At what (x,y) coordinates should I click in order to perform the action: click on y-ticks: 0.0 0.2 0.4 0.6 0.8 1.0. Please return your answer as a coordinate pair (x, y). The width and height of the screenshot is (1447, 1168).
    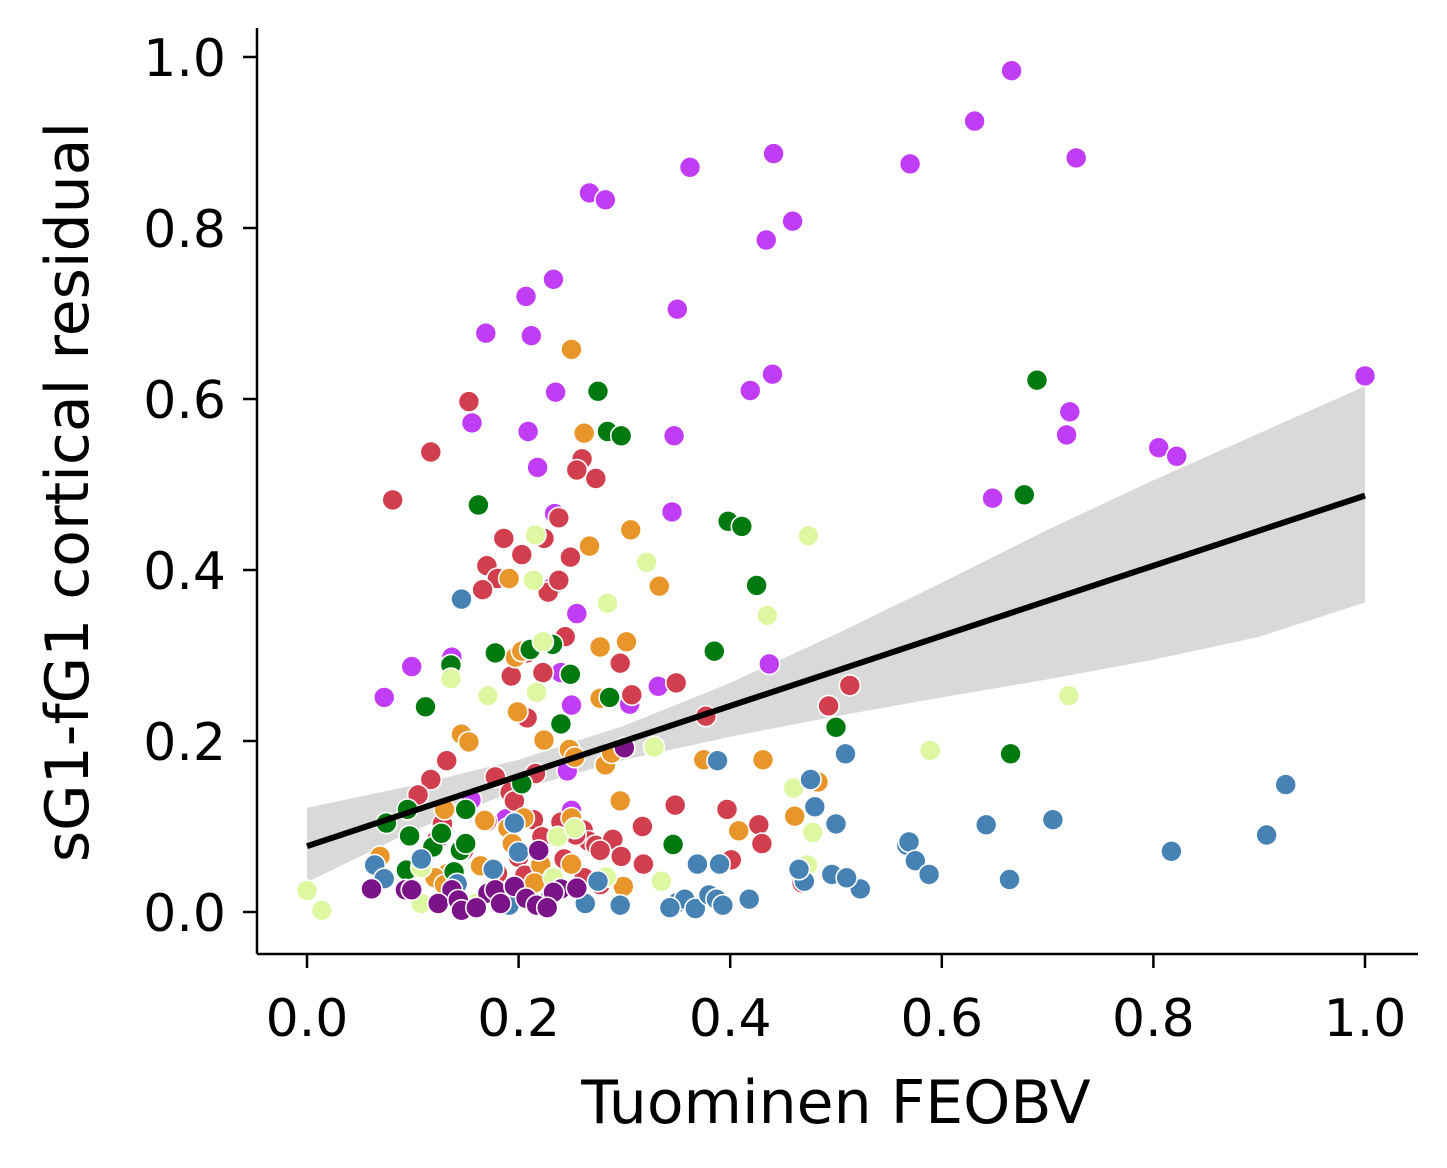
    Looking at the image, I should click on (200, 486).